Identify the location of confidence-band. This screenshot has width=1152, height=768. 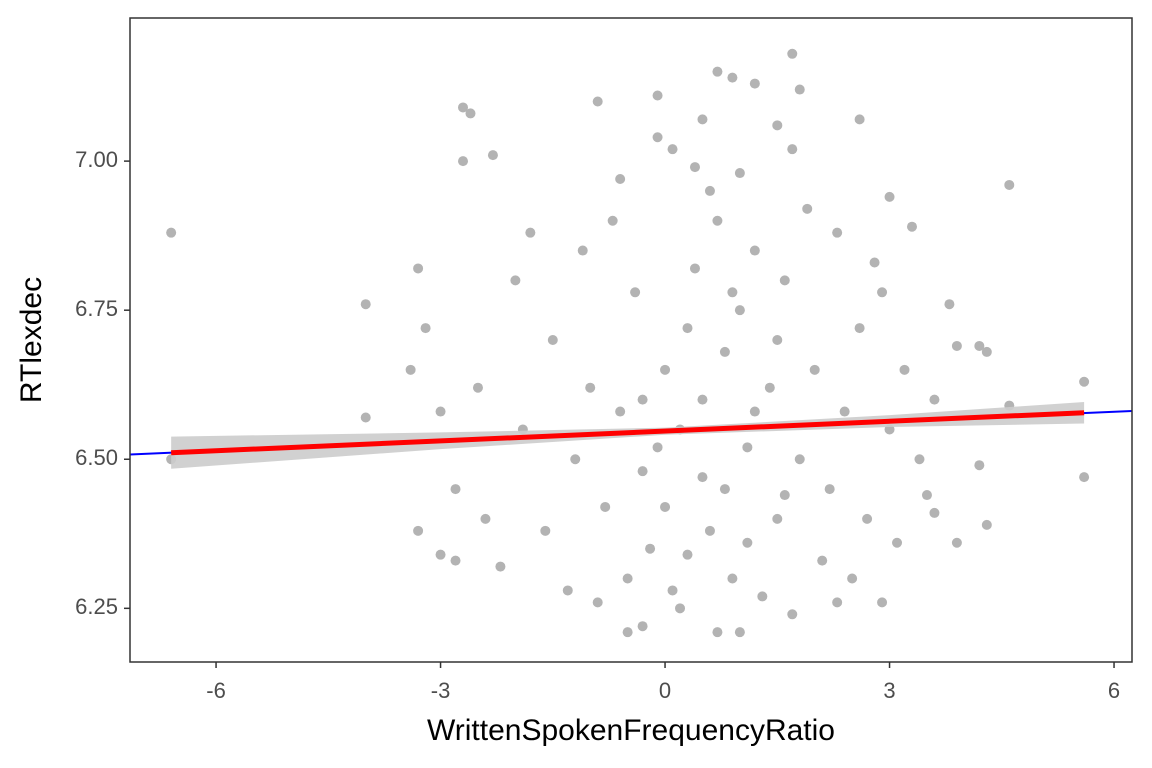
(628, 435).